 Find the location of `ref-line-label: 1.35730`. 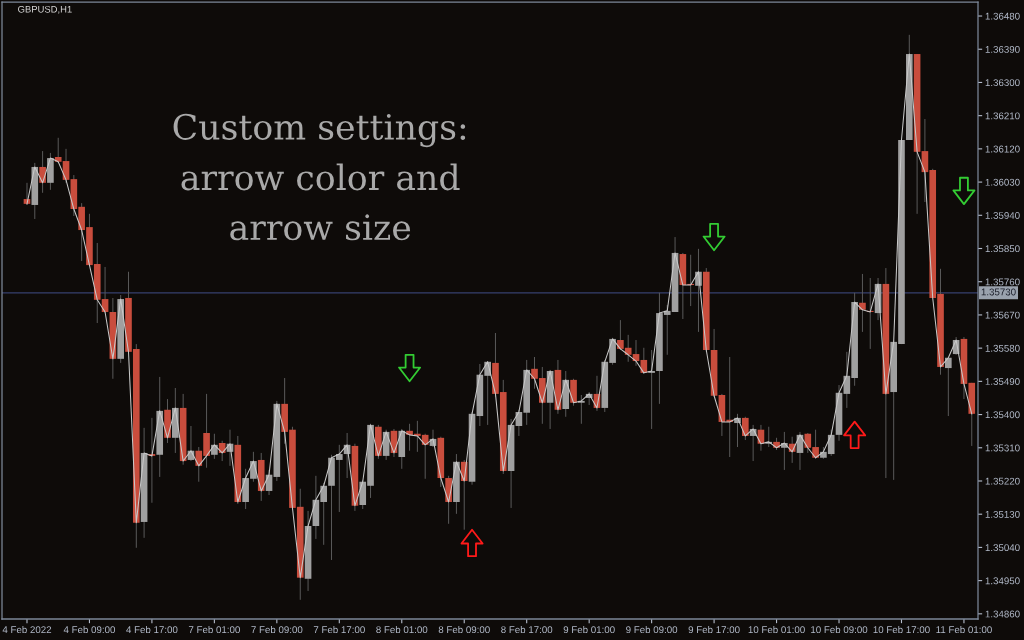

ref-line-label: 1.35730 is located at coordinates (998, 292).